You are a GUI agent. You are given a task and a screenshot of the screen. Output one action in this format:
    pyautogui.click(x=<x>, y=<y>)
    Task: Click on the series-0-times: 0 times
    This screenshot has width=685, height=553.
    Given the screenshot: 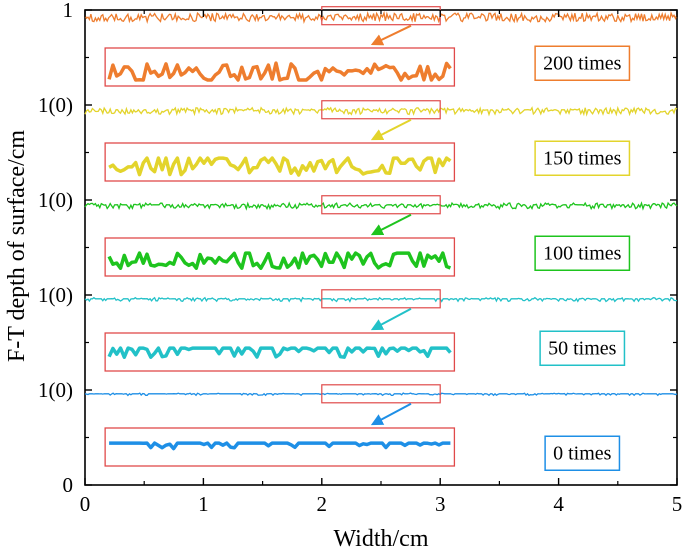 What is the action you would take?
    pyautogui.click(x=381, y=427)
    